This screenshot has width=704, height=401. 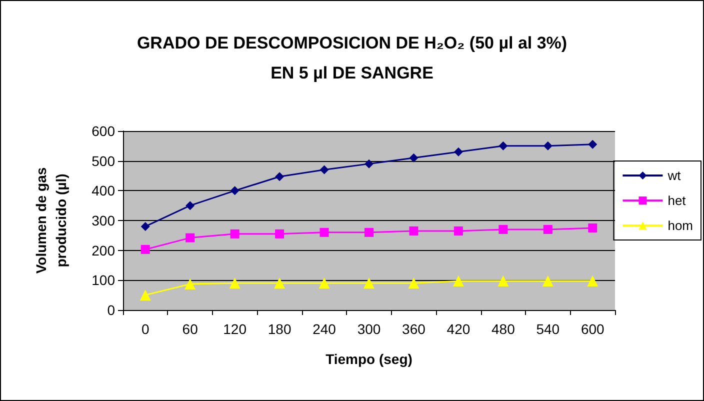 What do you see at coordinates (369, 359) in the screenshot?
I see `x-axis-title: Tiempo (seg)` at bounding box center [369, 359].